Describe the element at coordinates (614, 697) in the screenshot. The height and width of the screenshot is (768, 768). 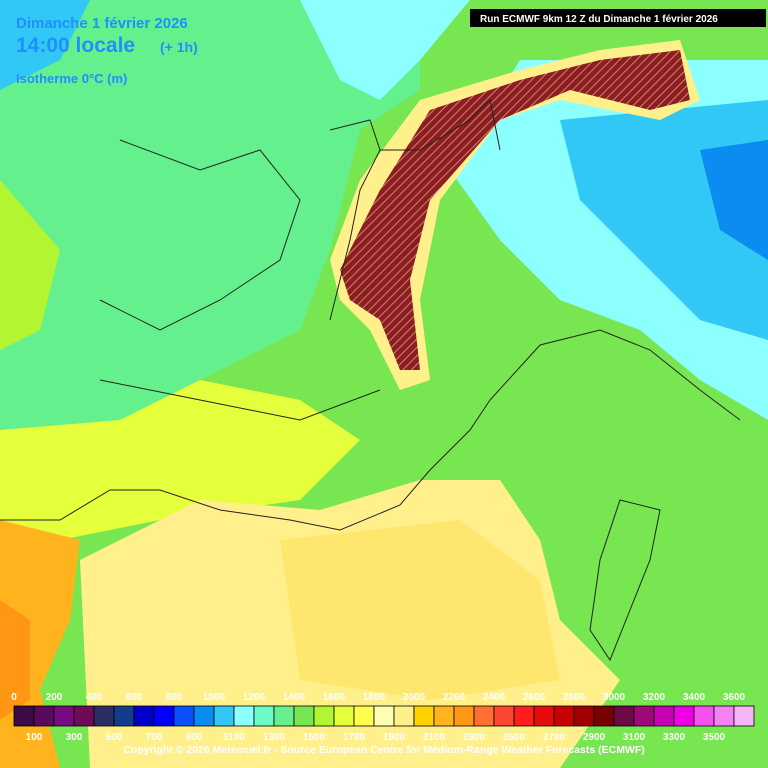
I see `legend-label: 3000` at that location.